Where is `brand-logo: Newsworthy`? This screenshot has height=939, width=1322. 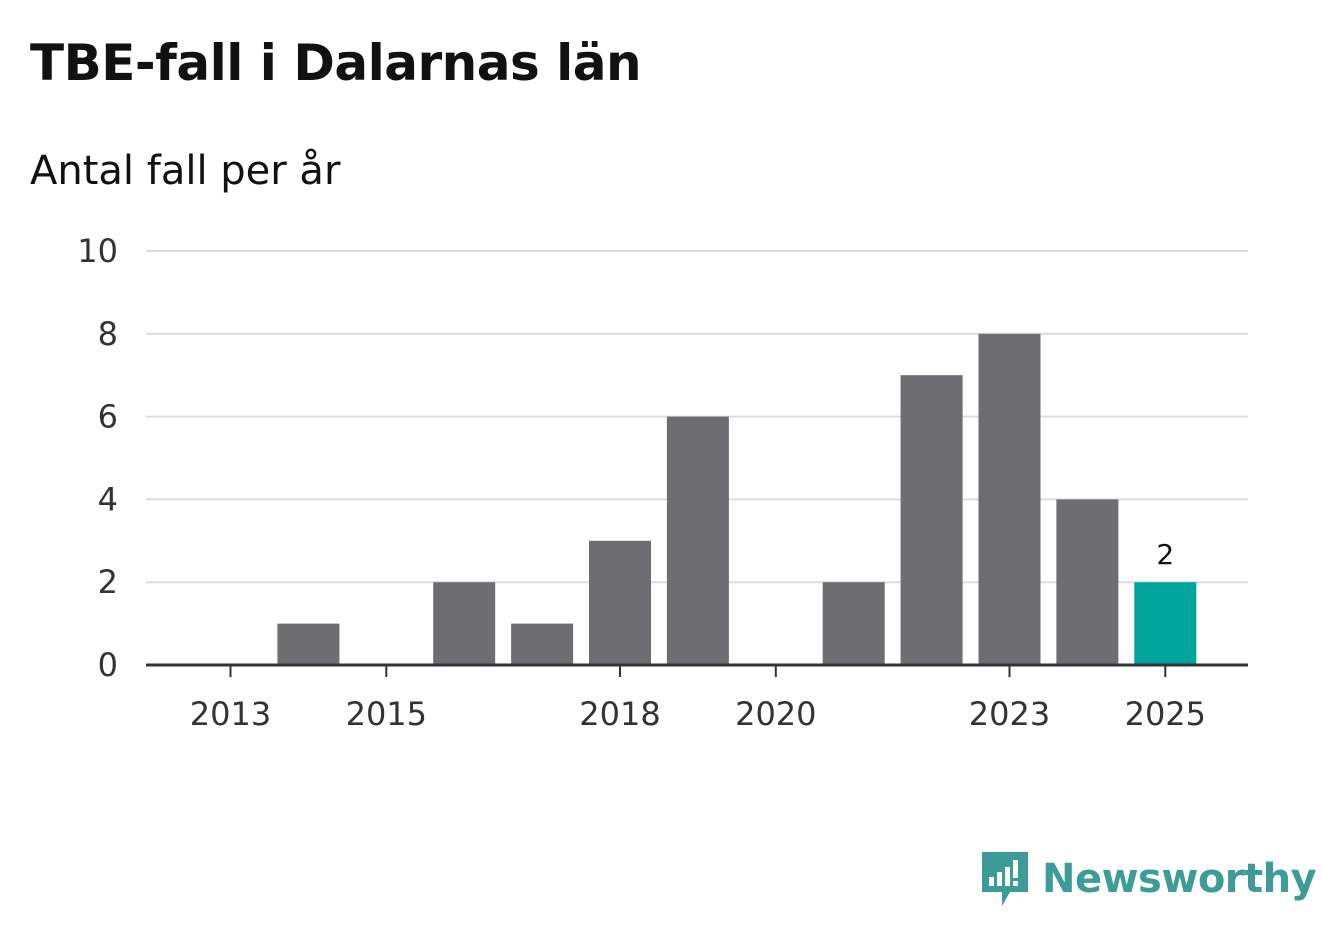 brand-logo: Newsworthy is located at coordinates (1148, 879).